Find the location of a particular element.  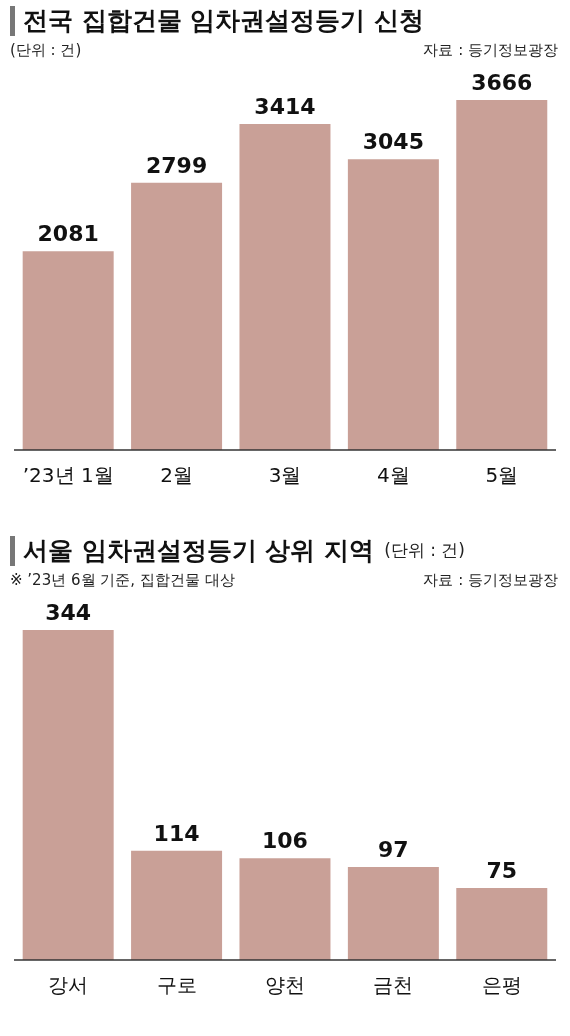

x-tick-label: 3월 is located at coordinates (285, 475).